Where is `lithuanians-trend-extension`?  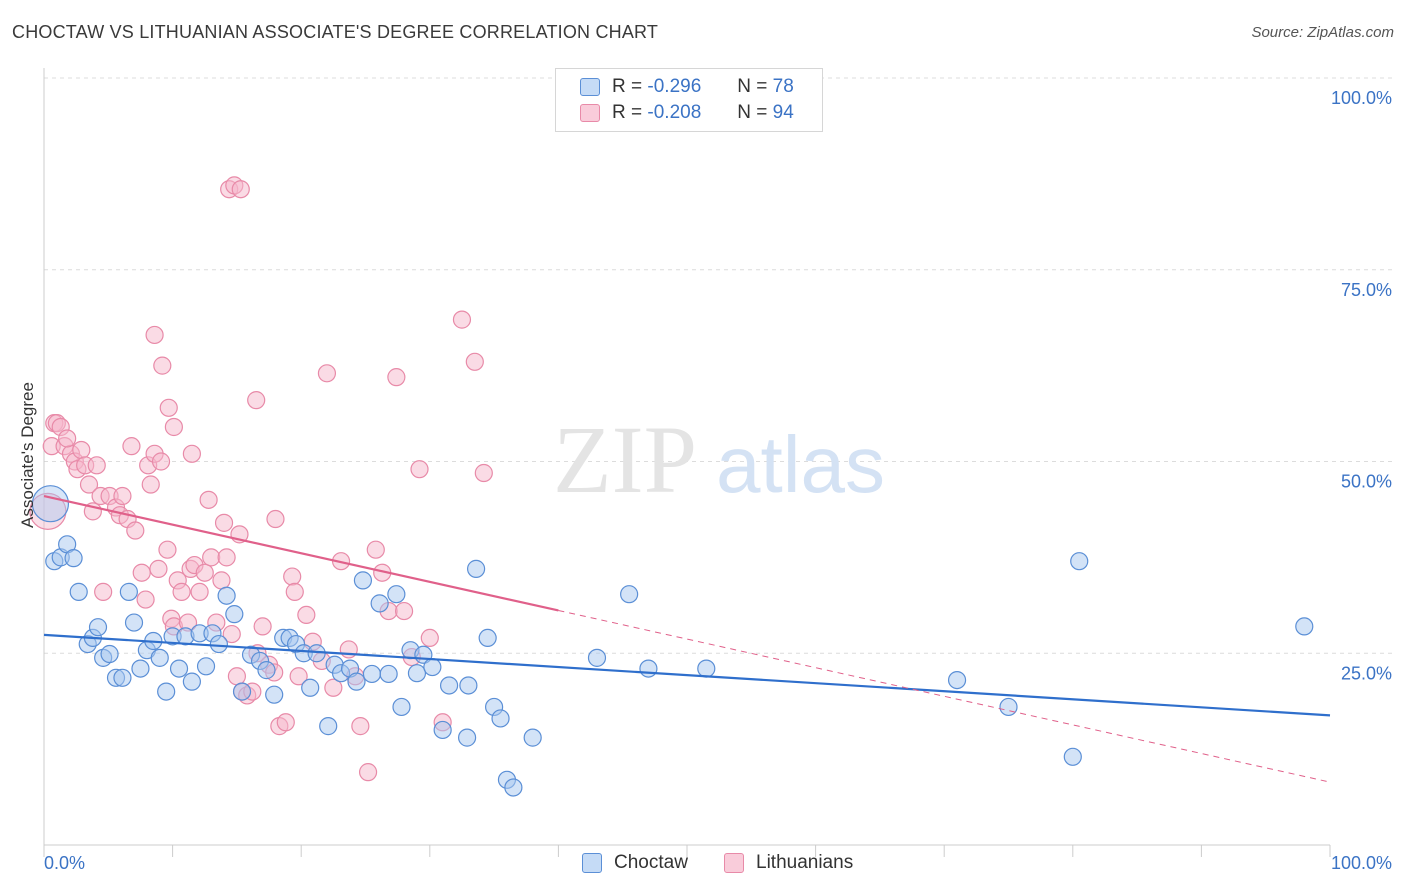
lithuanians-trend-extension is located at coordinates (944, 696).